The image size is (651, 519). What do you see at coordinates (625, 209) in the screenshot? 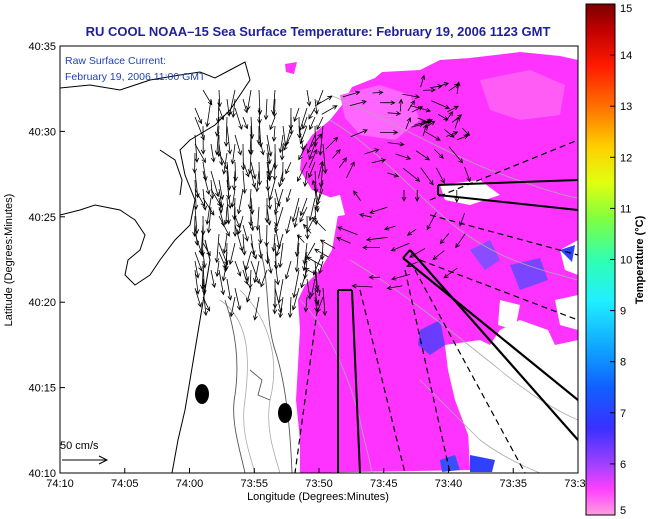
I see `colorbar-tick-label: 11` at bounding box center [625, 209].